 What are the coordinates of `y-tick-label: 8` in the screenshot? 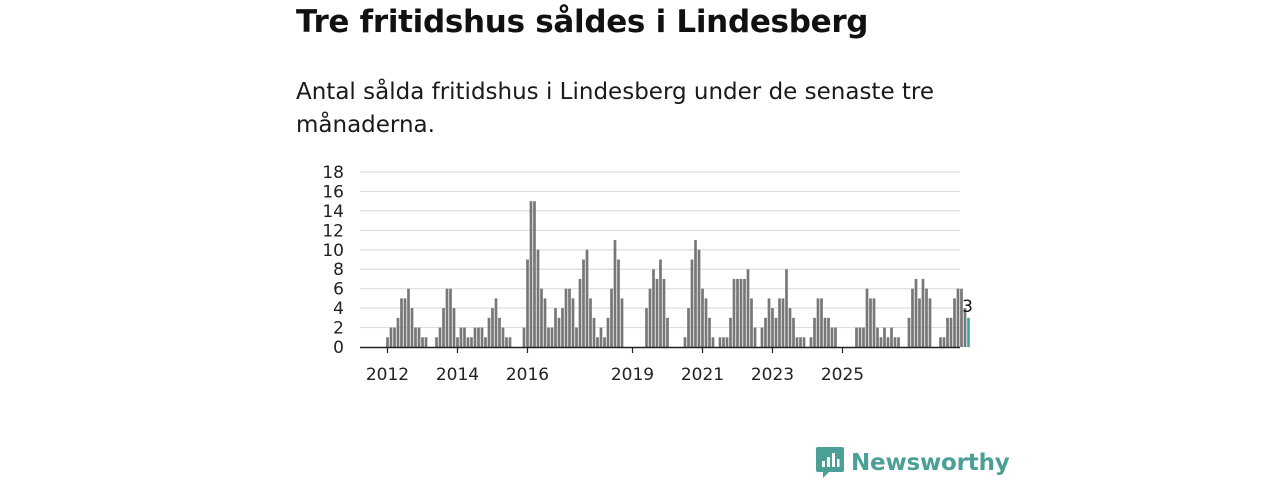 It's located at (338, 270).